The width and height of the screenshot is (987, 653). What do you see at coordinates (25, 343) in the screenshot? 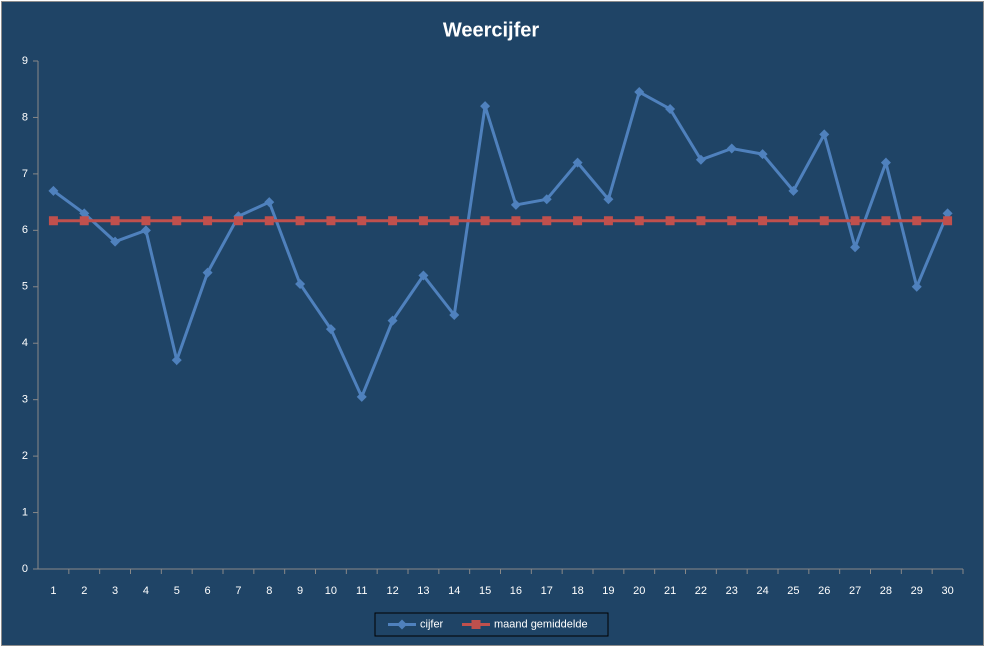
I see `y-tick-label: 4` at bounding box center [25, 343].